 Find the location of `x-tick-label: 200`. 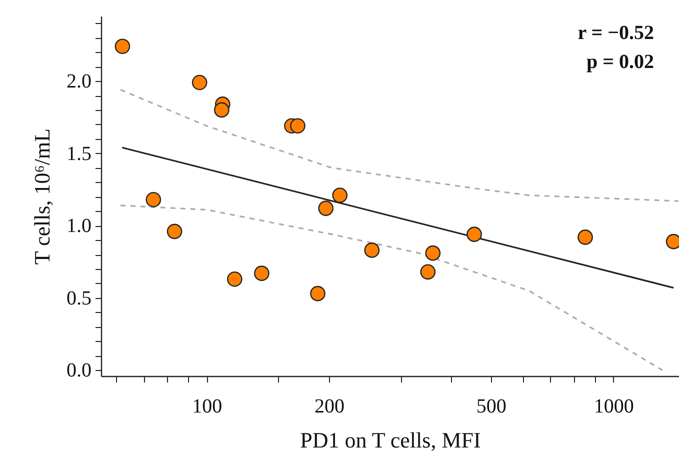

x-tick-label: 200 is located at coordinates (329, 407).